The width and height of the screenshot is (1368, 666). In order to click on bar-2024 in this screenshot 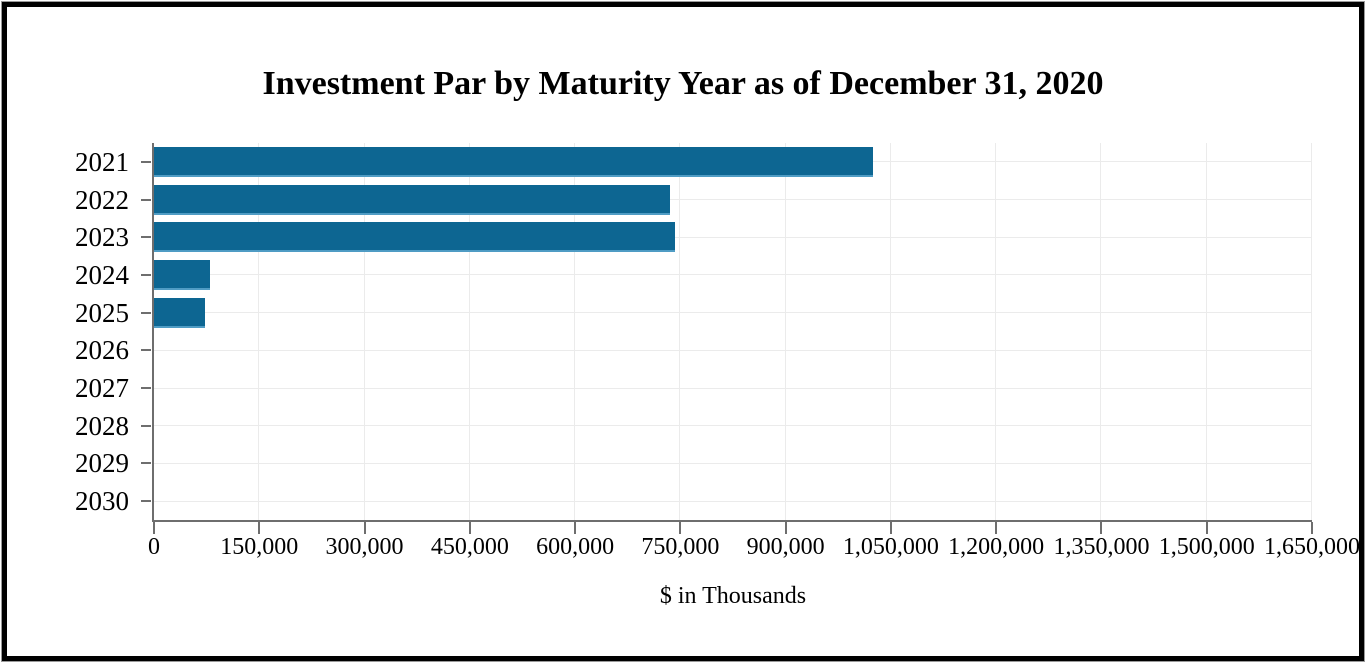, I will do `click(182, 274)`.